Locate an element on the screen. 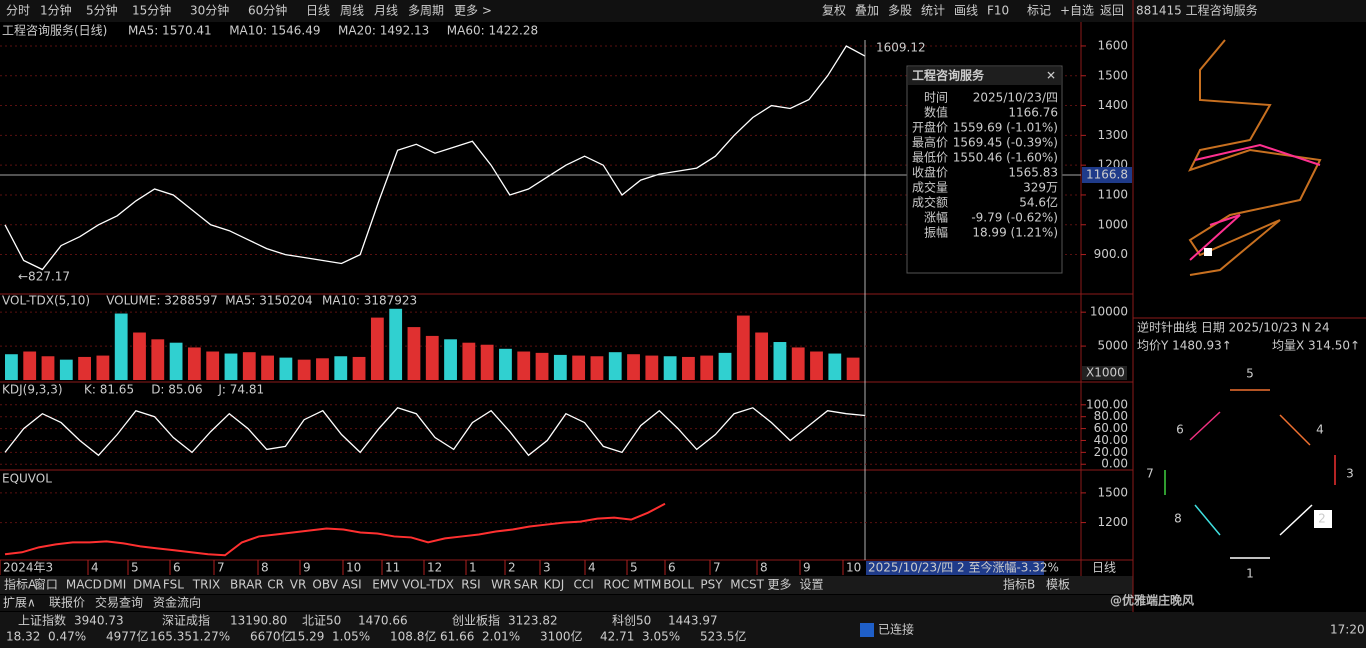 This screenshot has height=648, width=1366. indicator-tab: WR is located at coordinates (501, 585).